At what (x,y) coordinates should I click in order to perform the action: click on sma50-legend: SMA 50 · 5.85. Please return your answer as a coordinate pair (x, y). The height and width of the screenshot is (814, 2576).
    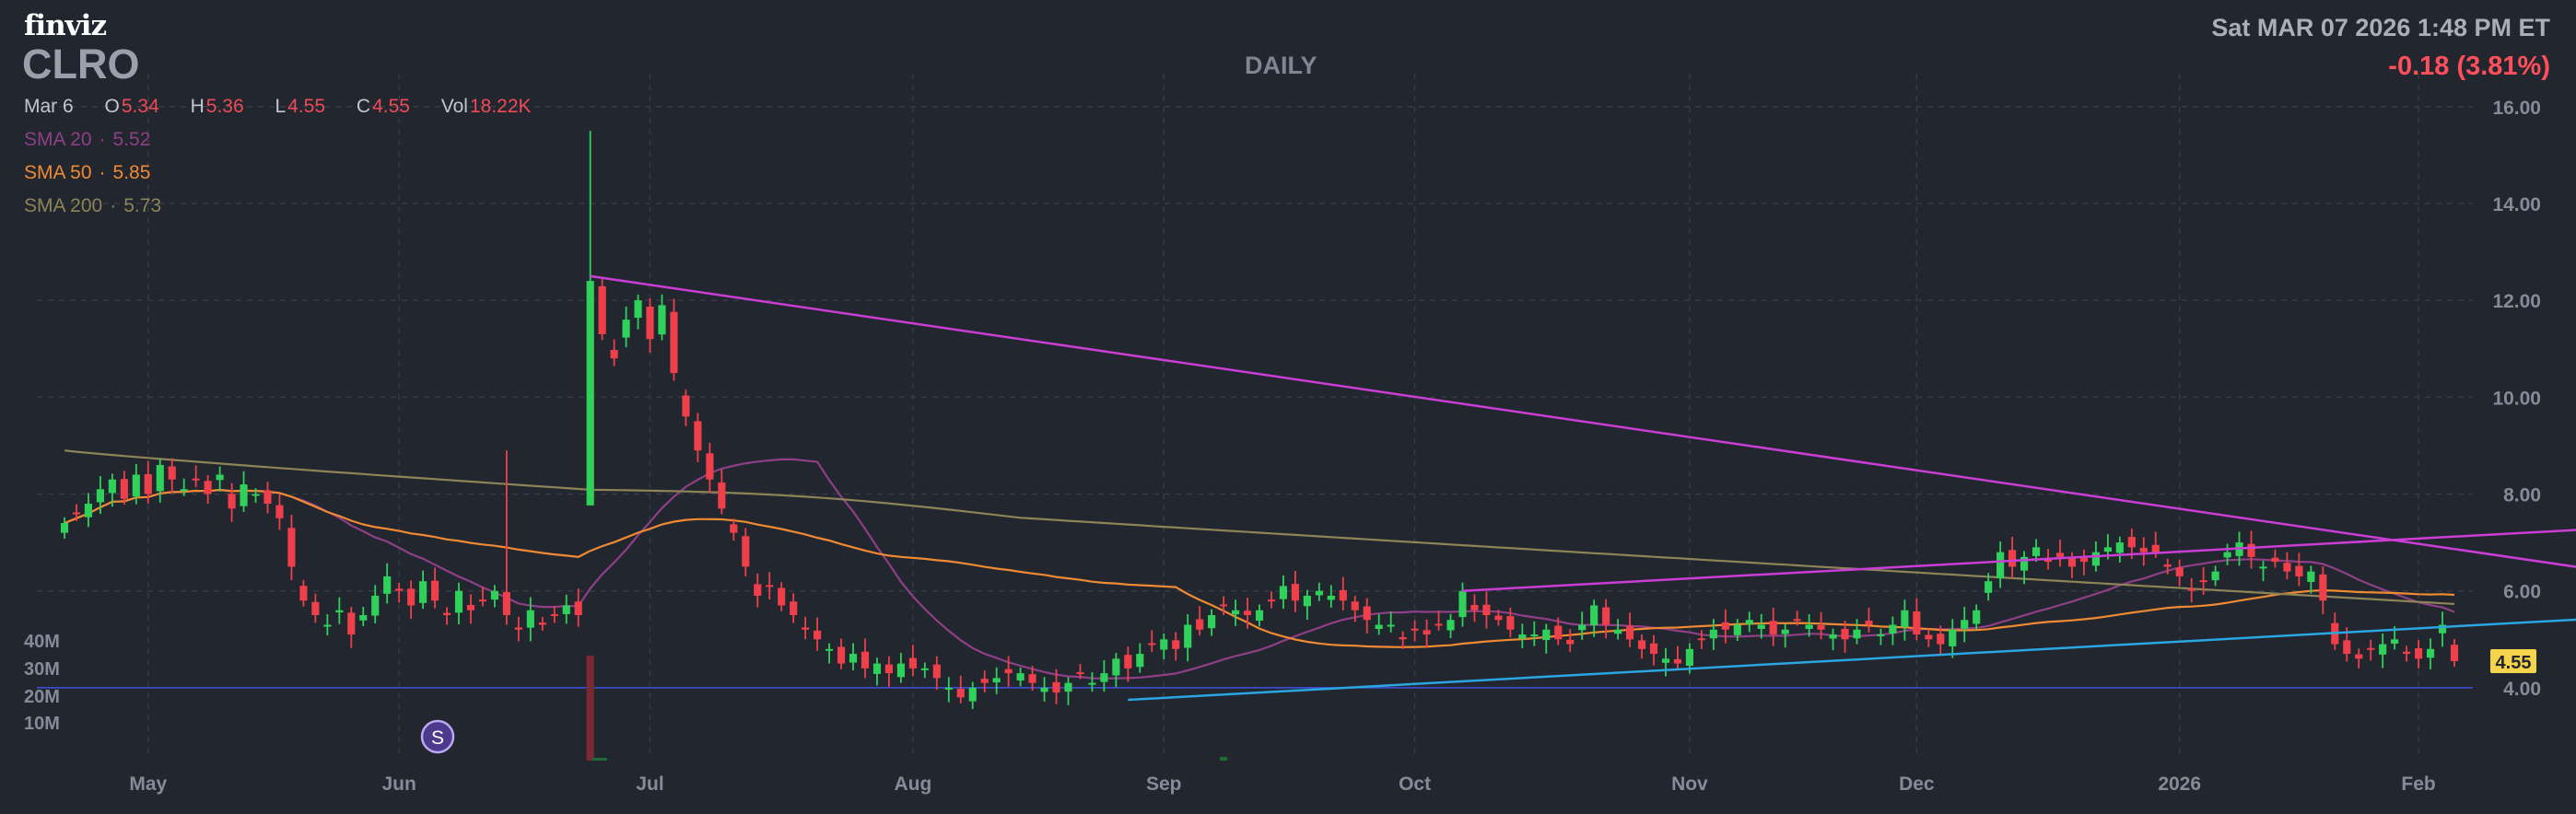
    Looking at the image, I should click on (87, 172).